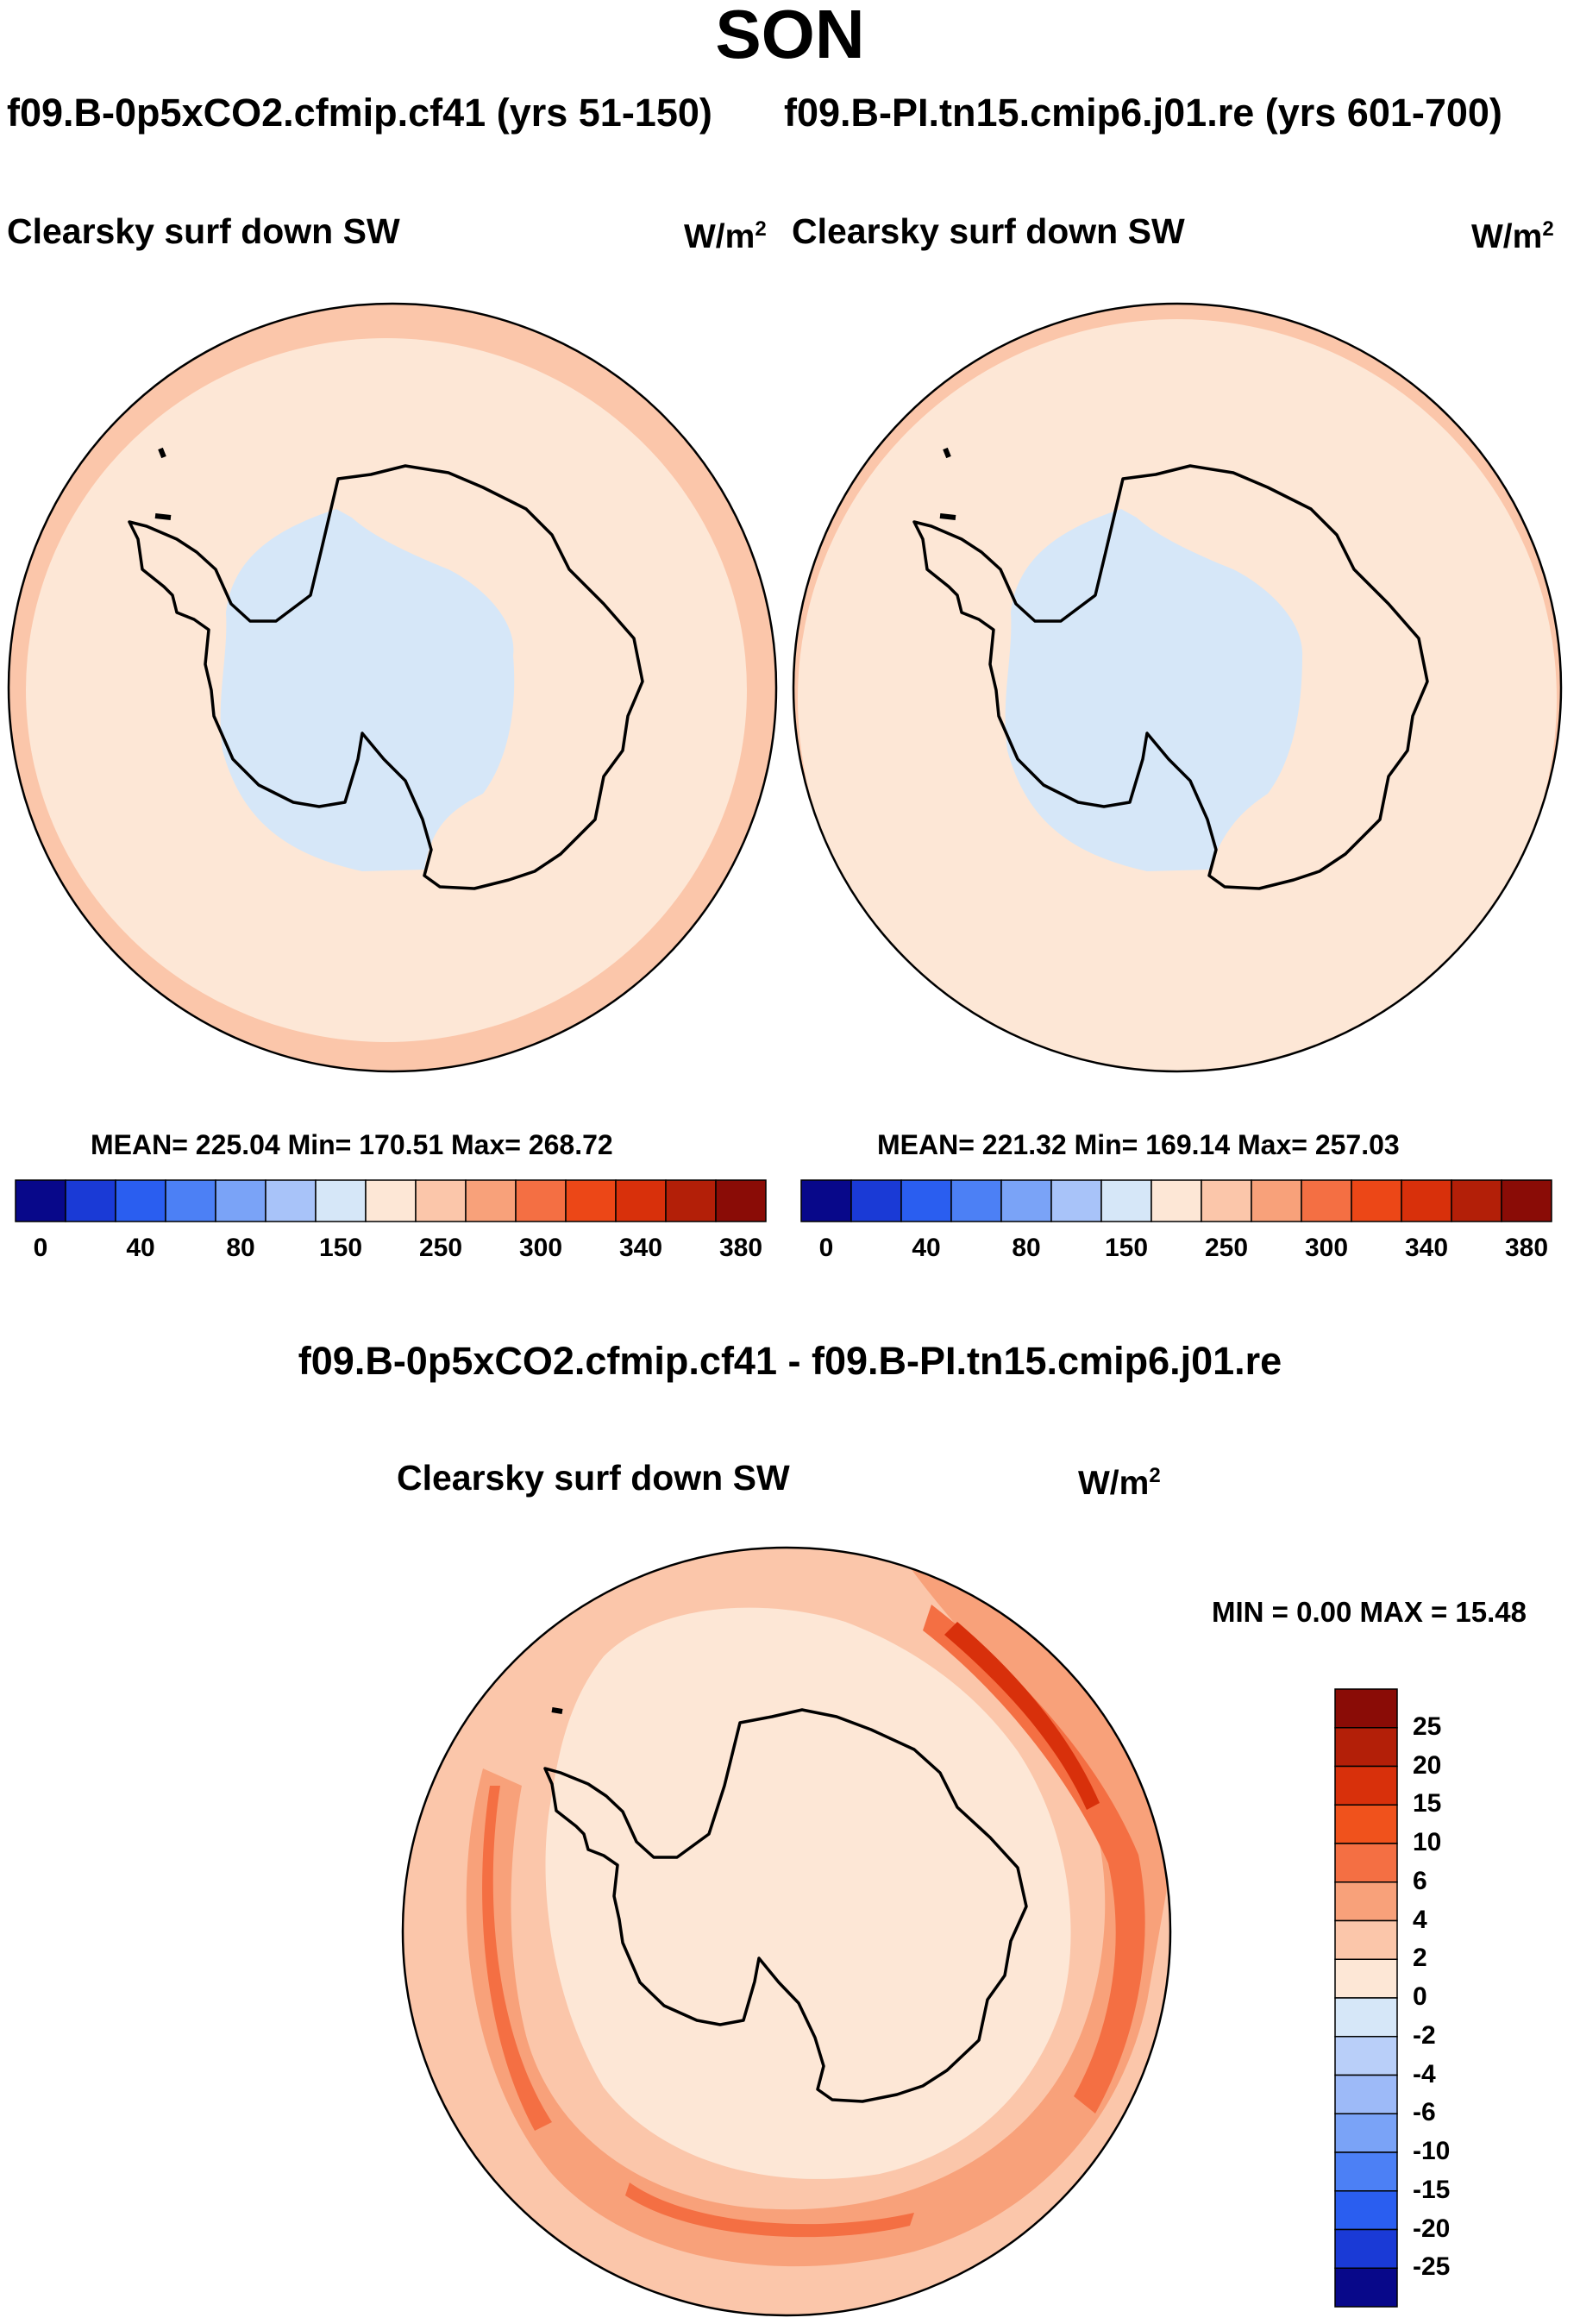 Image resolution: width=1580 pixels, height=2324 pixels. What do you see at coordinates (593, 1478) in the screenshot?
I see `difference-variable: Clearsky surf down SW` at bounding box center [593, 1478].